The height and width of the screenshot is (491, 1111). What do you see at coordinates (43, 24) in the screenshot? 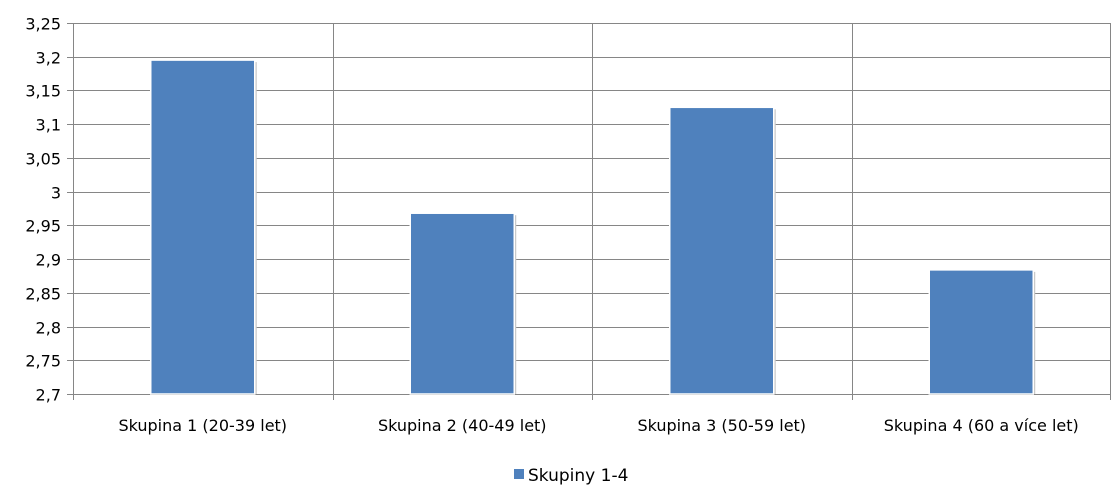
I see `y-tick-label: 3,25` at bounding box center [43, 24].